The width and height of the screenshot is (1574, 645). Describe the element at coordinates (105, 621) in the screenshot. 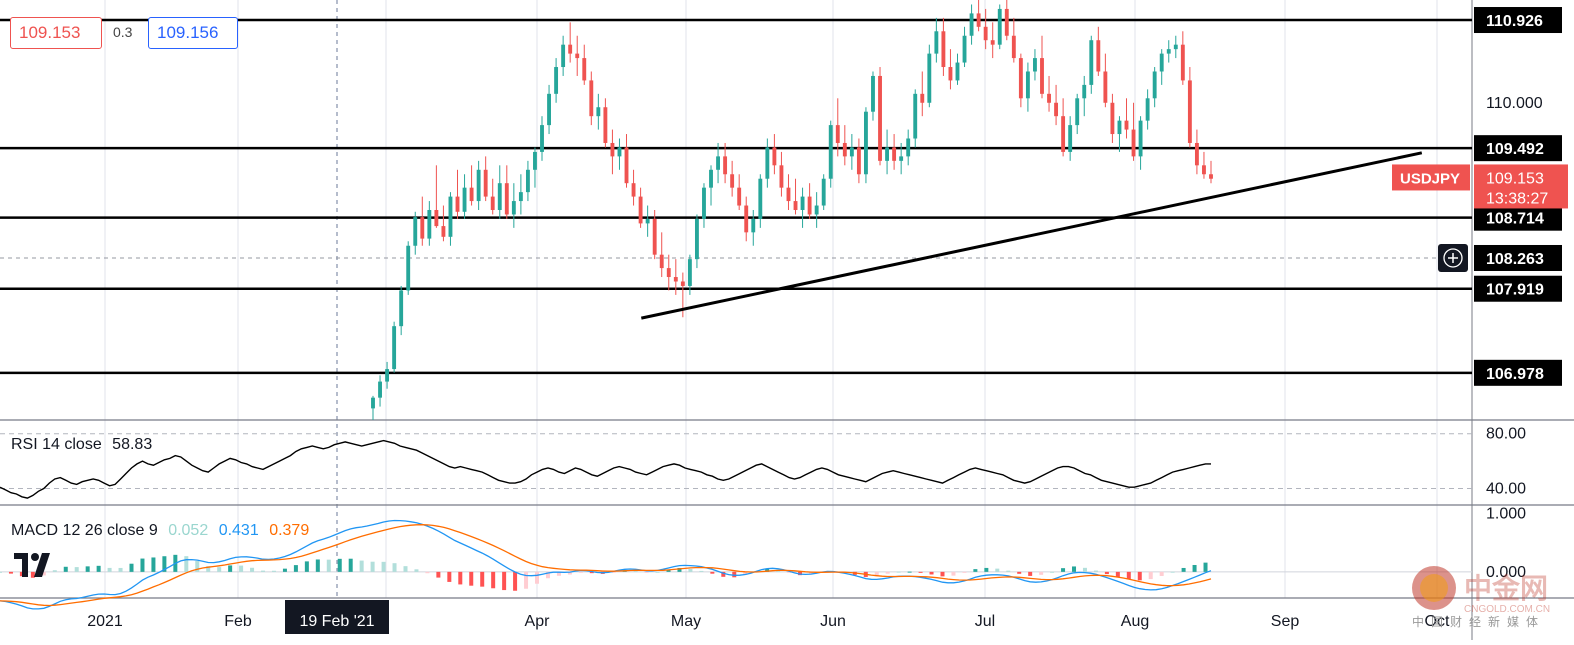

I see `time-tick-label: 2021` at that location.